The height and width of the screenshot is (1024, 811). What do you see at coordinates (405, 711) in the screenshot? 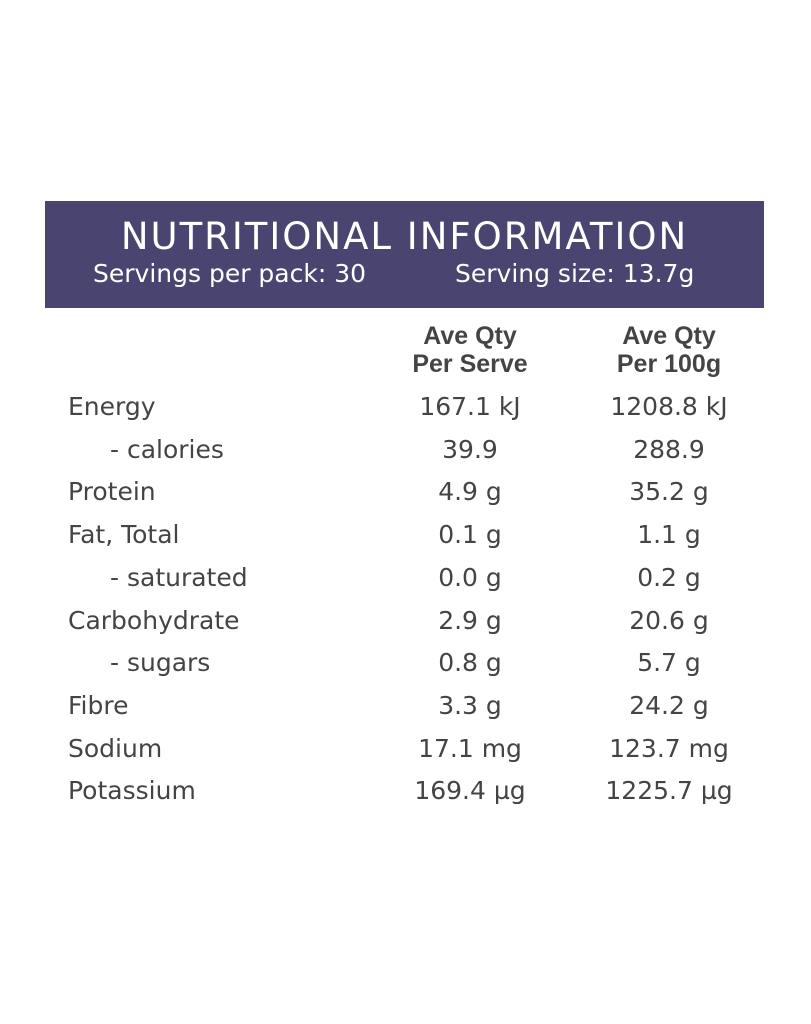
I see `table-row: Fibre 3.3 g 24.2 g` at bounding box center [405, 711].